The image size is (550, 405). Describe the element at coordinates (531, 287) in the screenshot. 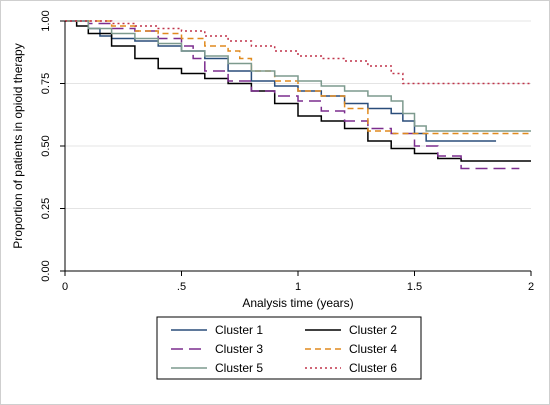

I see `x-tick-label-4: 2` at that location.